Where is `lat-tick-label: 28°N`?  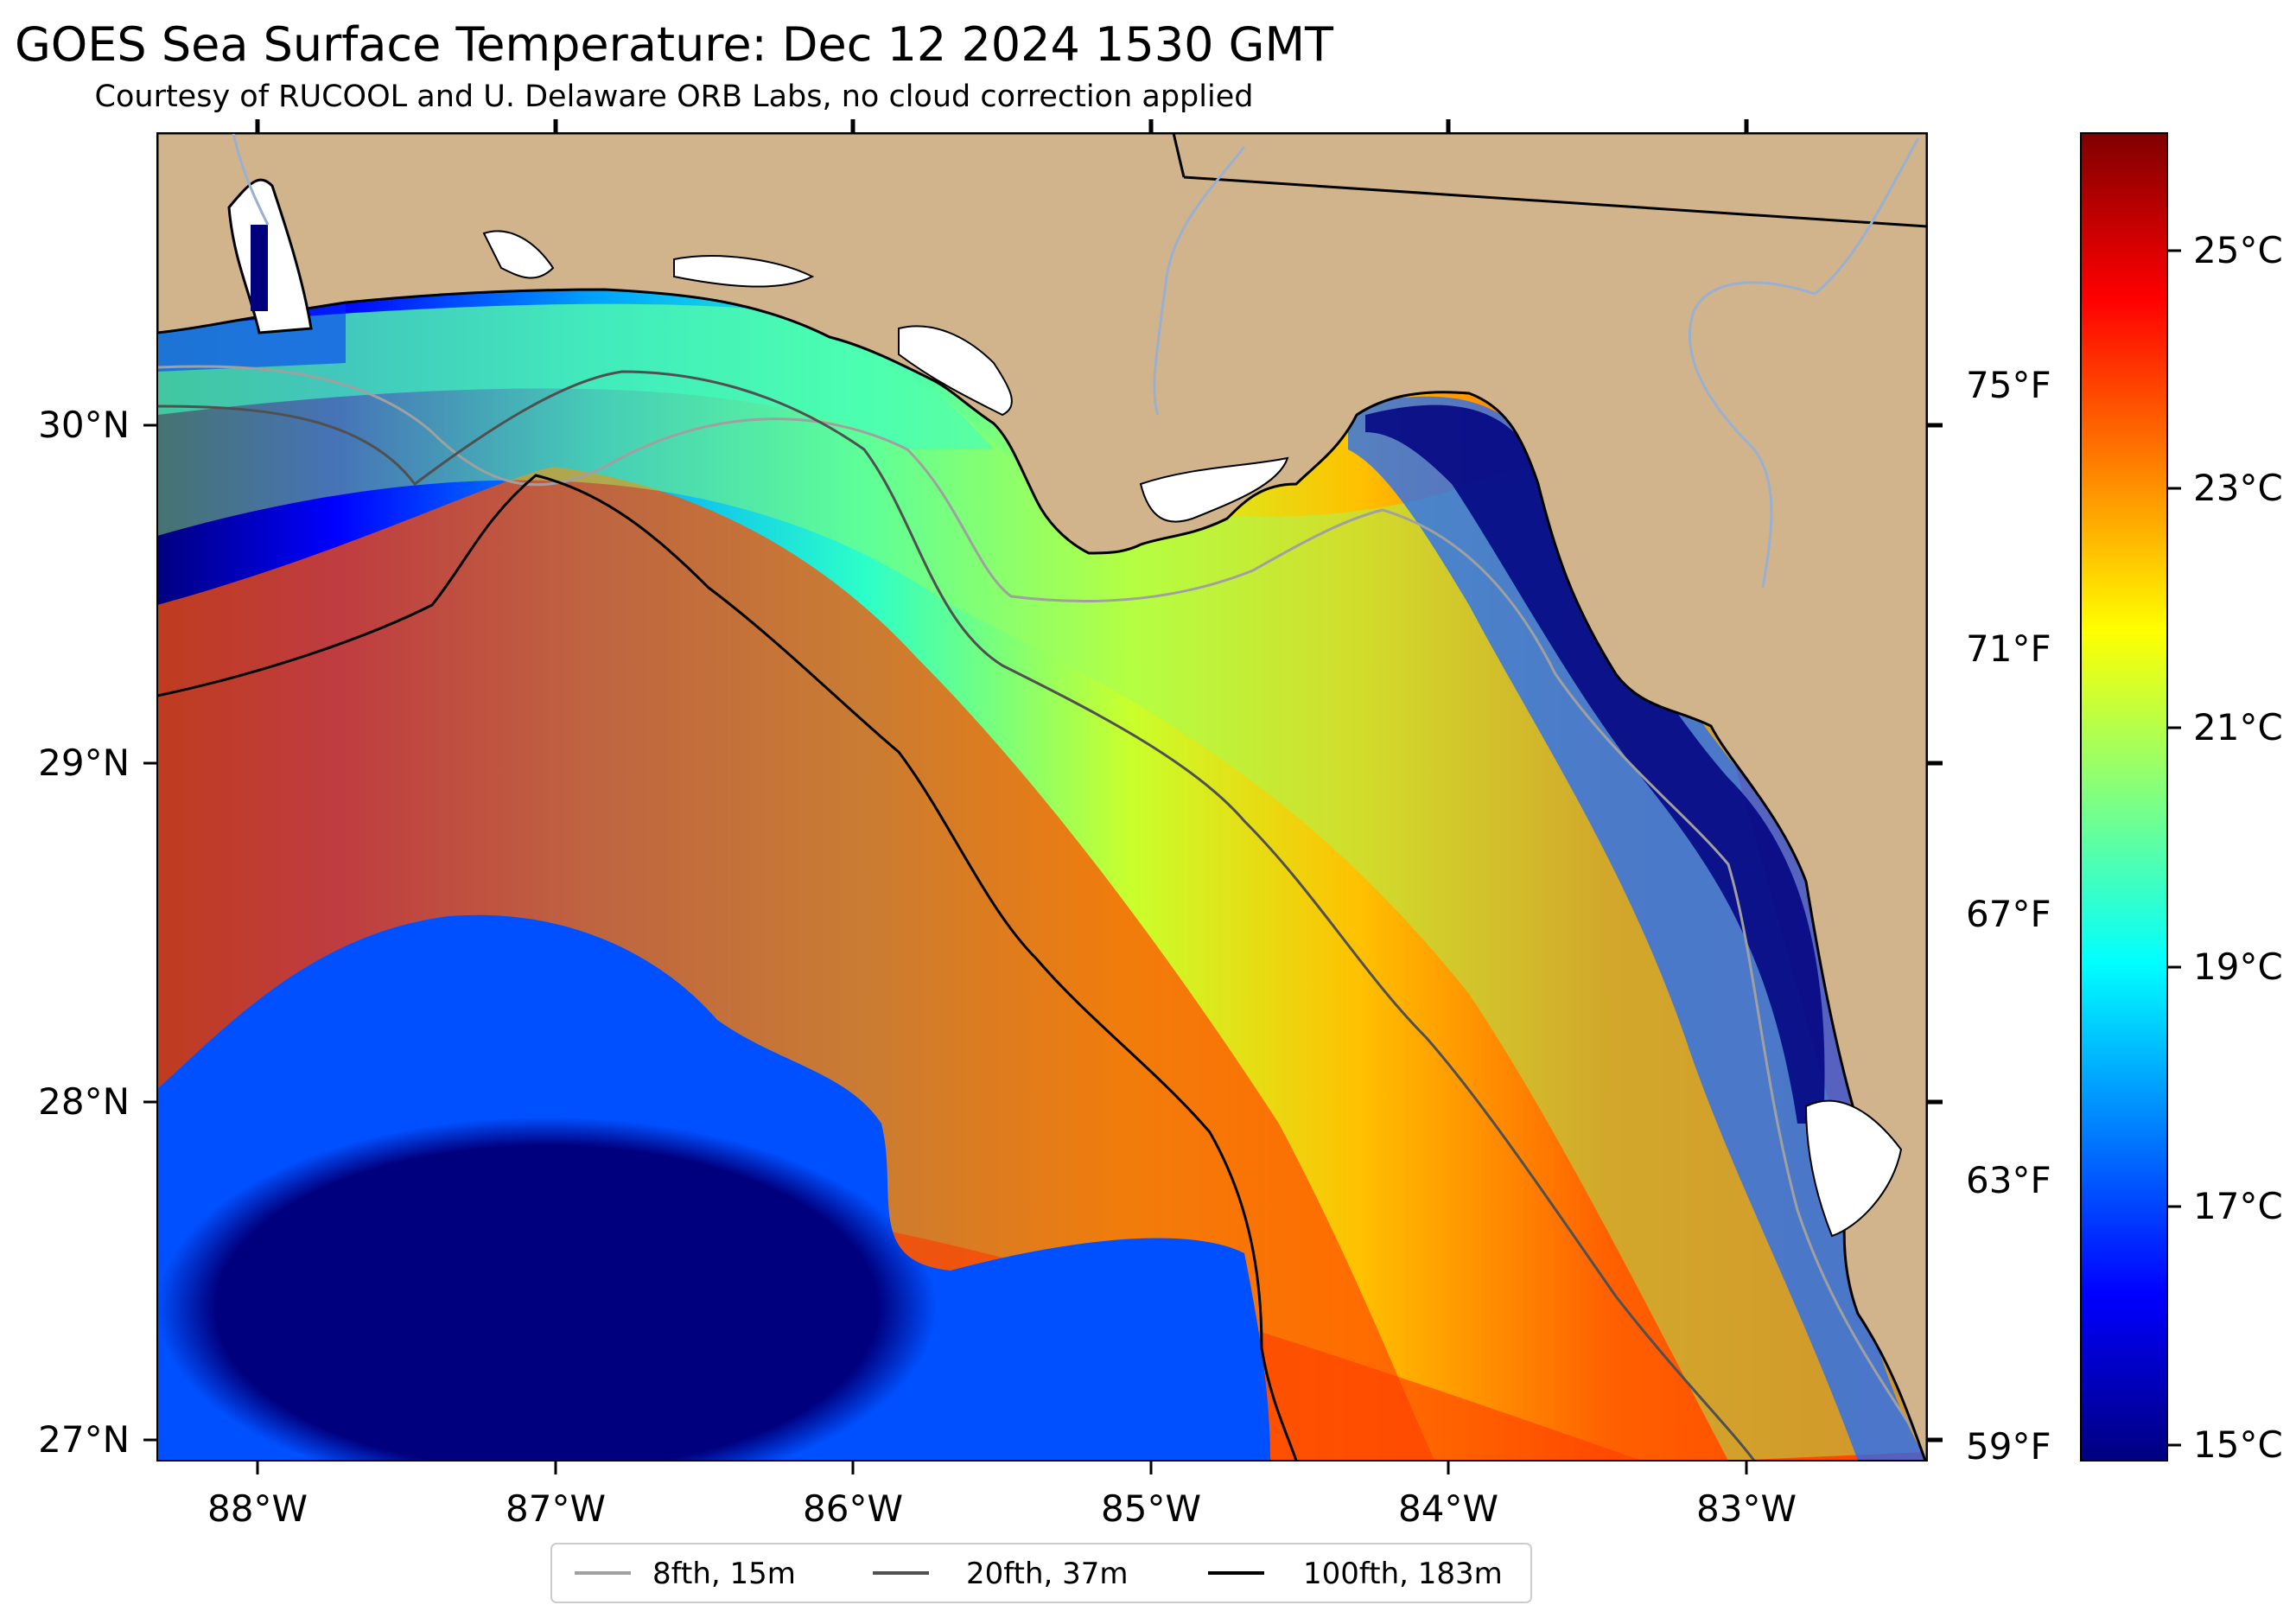
lat-tick-label: 28°N is located at coordinates (84, 1101).